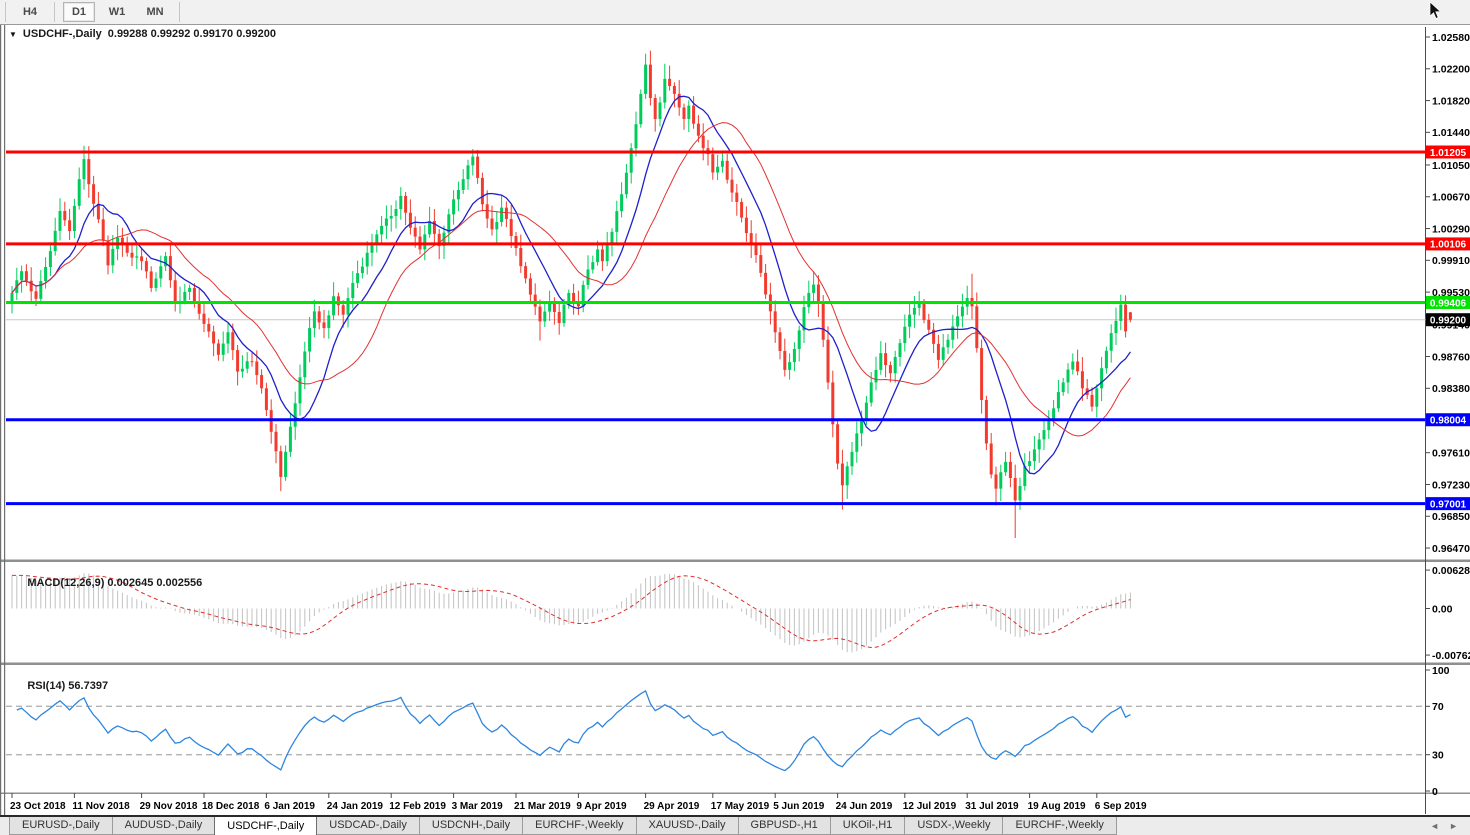 The width and height of the screenshot is (1470, 835). I want to click on tab-scroll-left-icon: ◄, so click(1435, 825).